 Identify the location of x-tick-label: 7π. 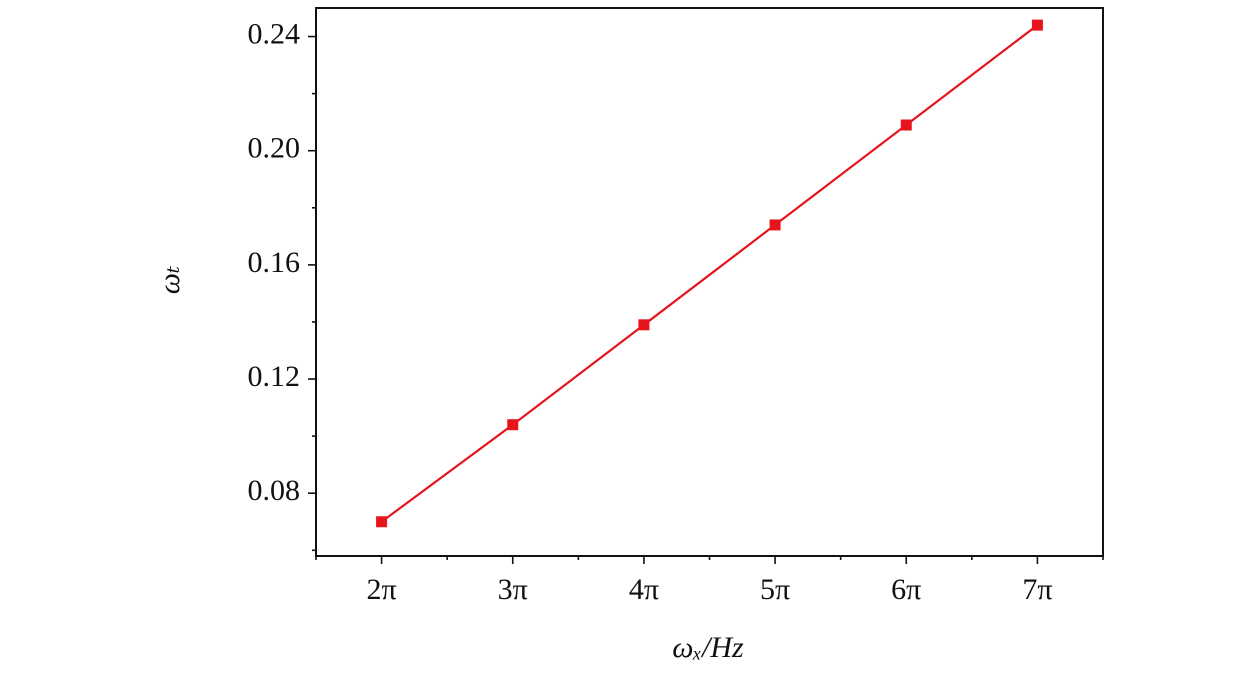
(1037, 589).